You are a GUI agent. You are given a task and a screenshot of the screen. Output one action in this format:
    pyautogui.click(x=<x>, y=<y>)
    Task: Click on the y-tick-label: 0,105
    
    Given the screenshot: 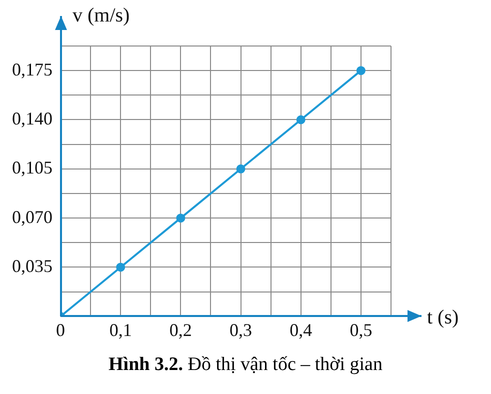 What is the action you would take?
    pyautogui.click(x=32, y=168)
    